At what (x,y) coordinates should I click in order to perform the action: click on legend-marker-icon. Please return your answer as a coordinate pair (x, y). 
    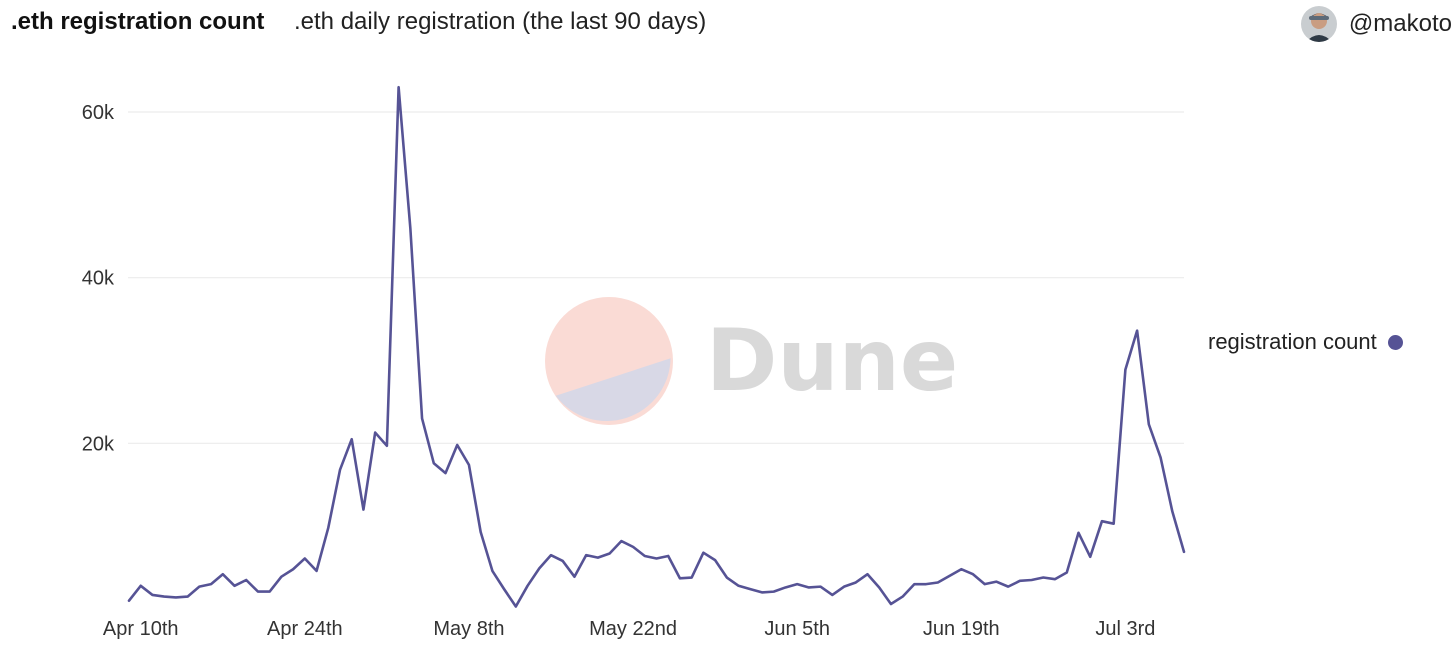
    Looking at the image, I should click on (1395, 342).